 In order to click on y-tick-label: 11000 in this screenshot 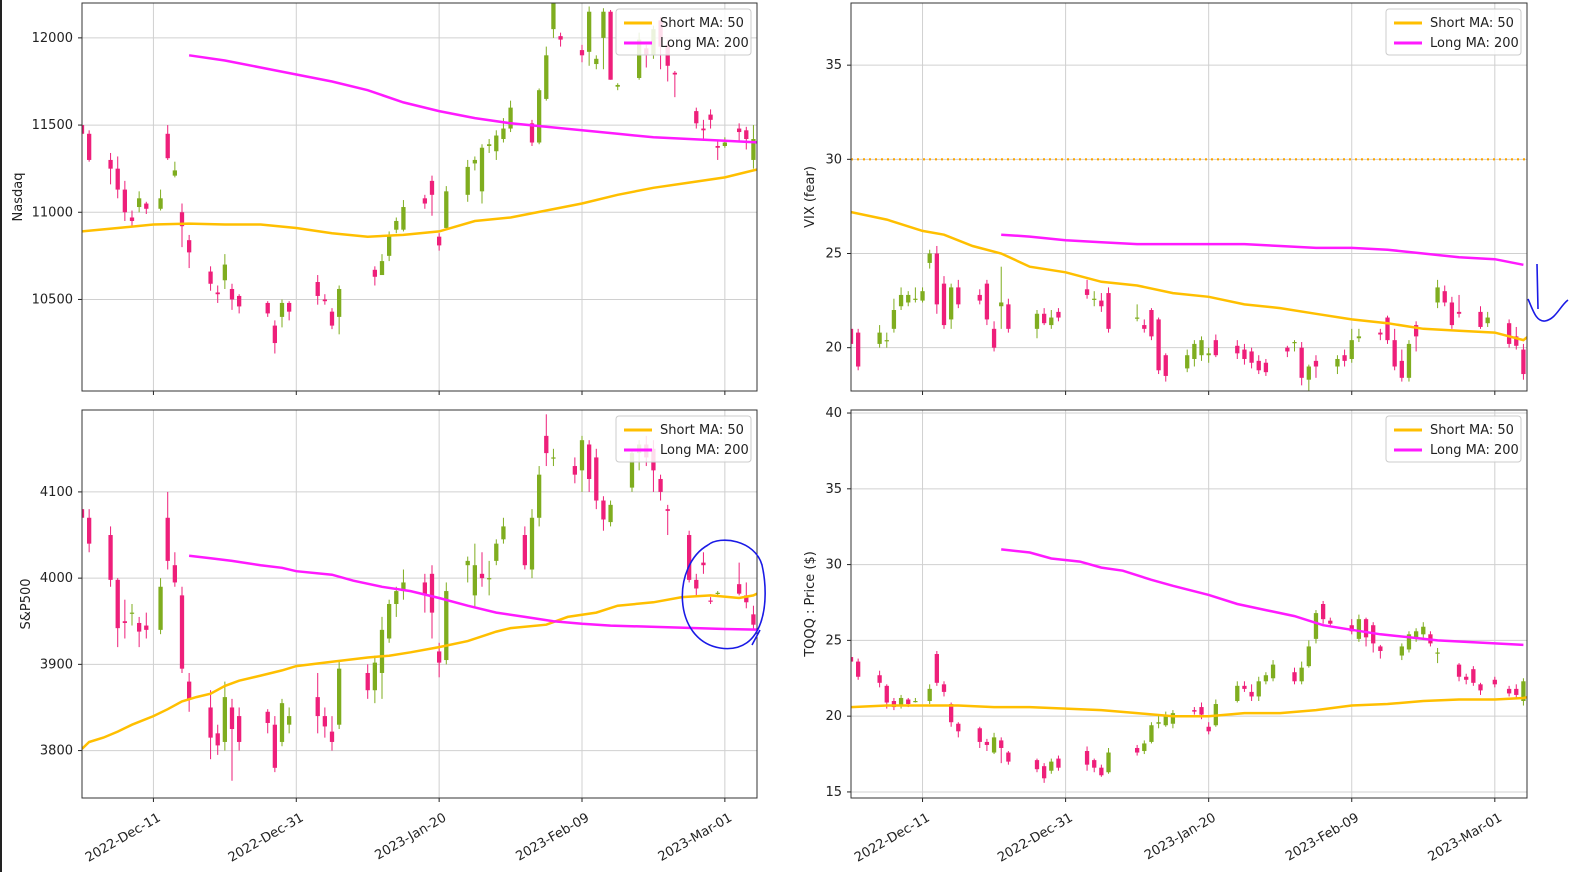, I will do `click(52, 212)`.